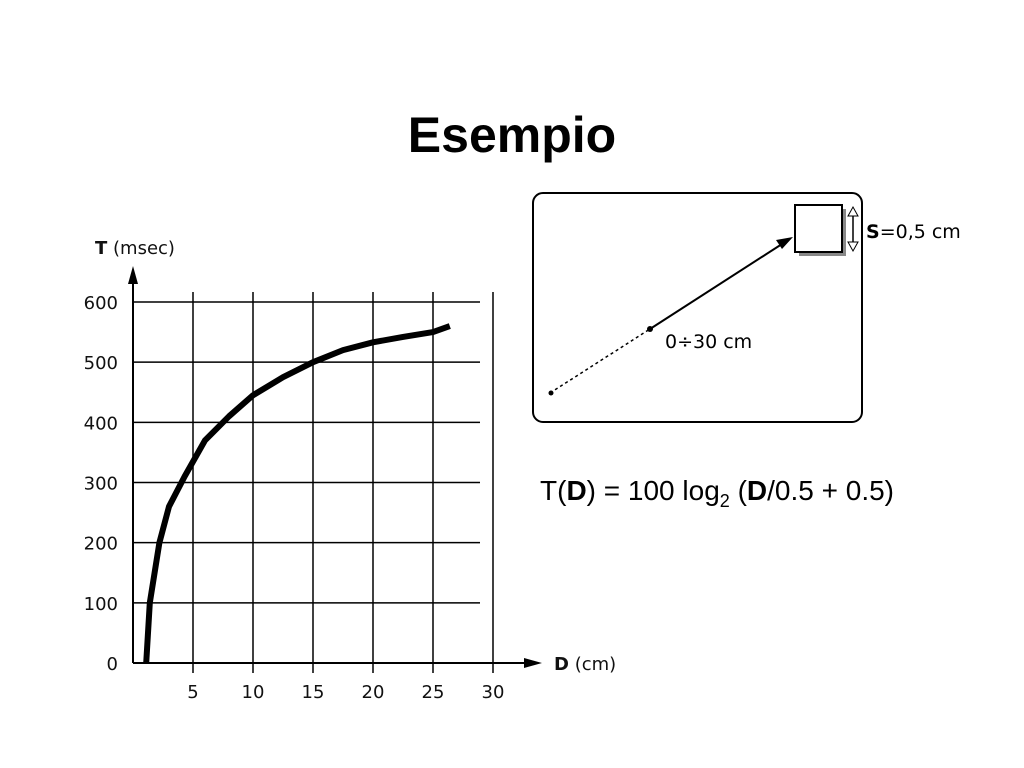 The height and width of the screenshot is (768, 1024). What do you see at coordinates (725, 501) in the screenshot?
I see `formula-subscript: 2` at bounding box center [725, 501].